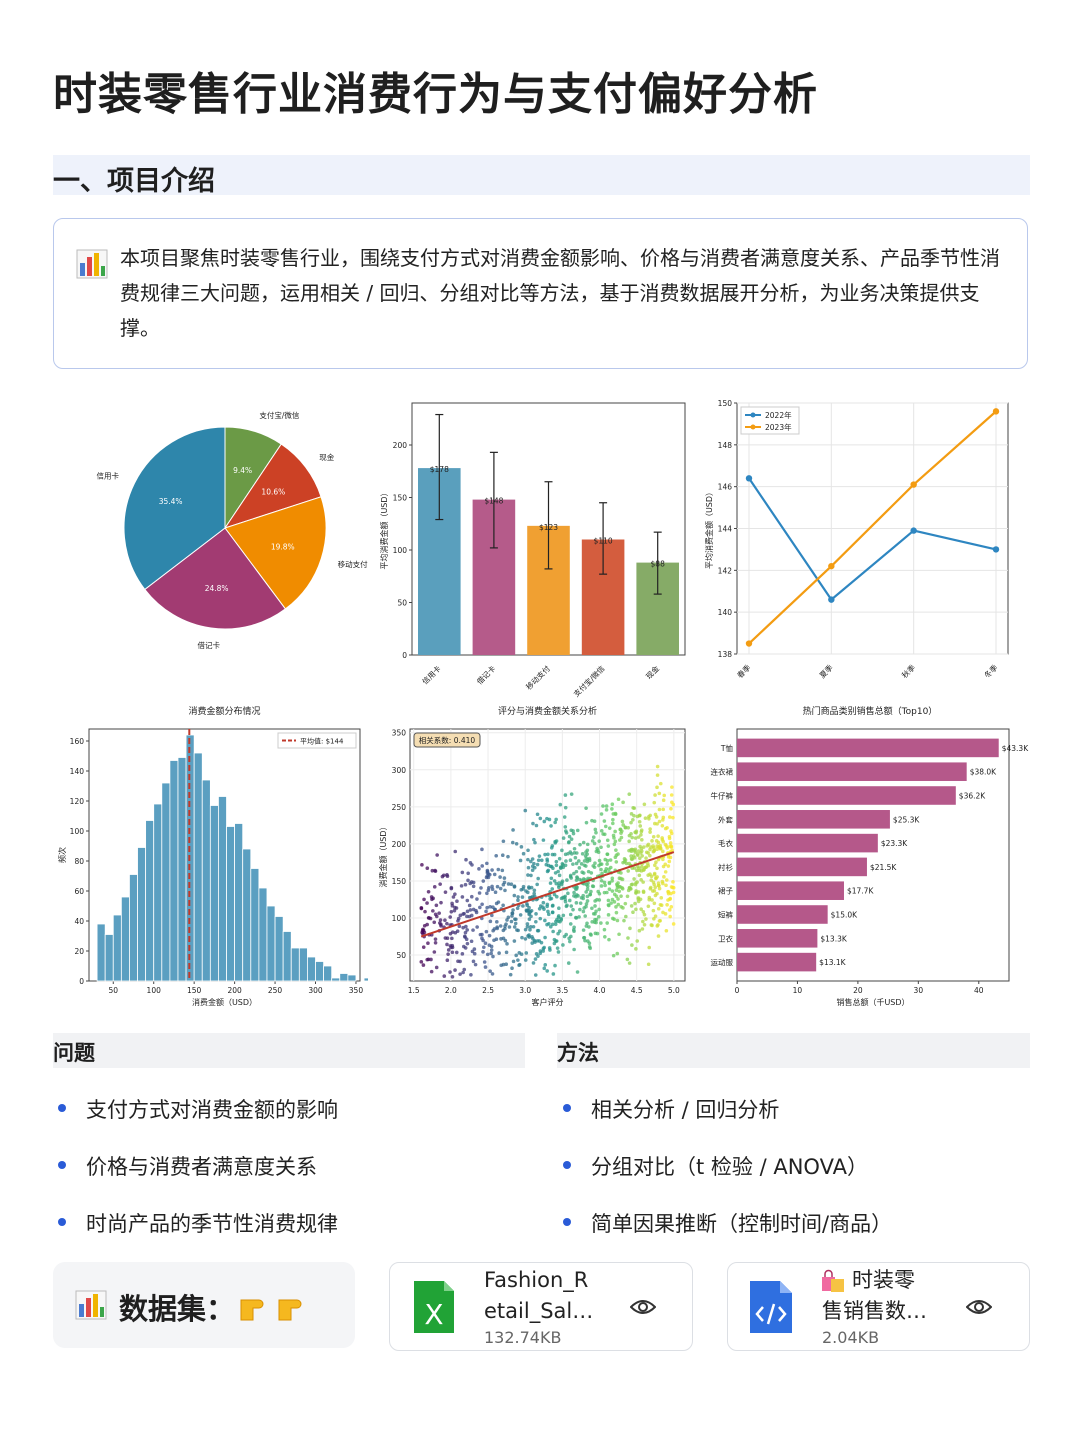 The image size is (1080, 1443). Describe the element at coordinates (79, 861) in the screenshot. I see `y-tick-label: 80` at that location.